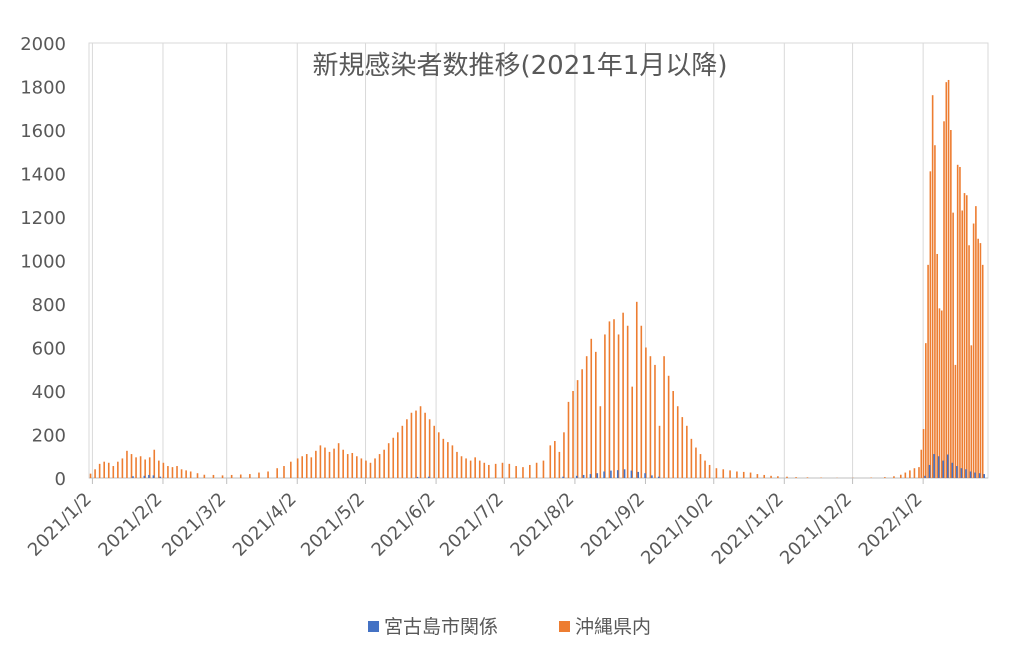 Image resolution: width=1017 pixels, height=651 pixels. What do you see at coordinates (472, 525) in the screenshot?
I see `x-tick-label: 2021/7/2` at bounding box center [472, 525].